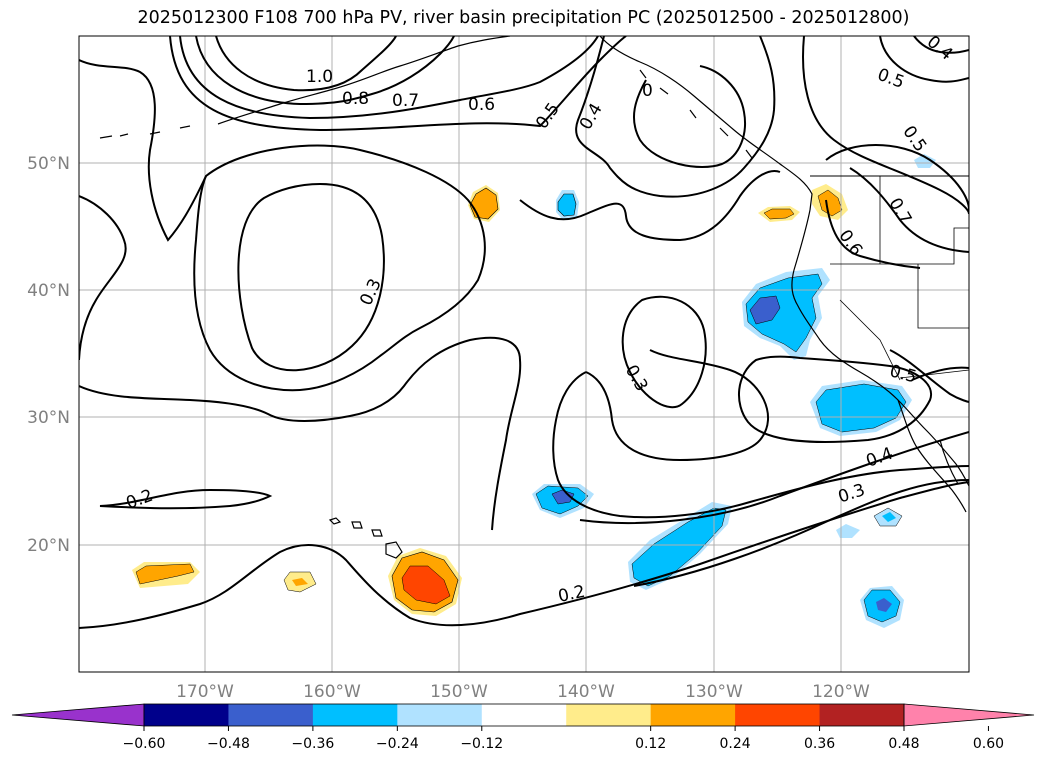 Image resolution: width=1047 pixels, height=765 pixels. What do you see at coordinates (481, 105) in the screenshot?
I see `contour-label: 0.6` at bounding box center [481, 105].